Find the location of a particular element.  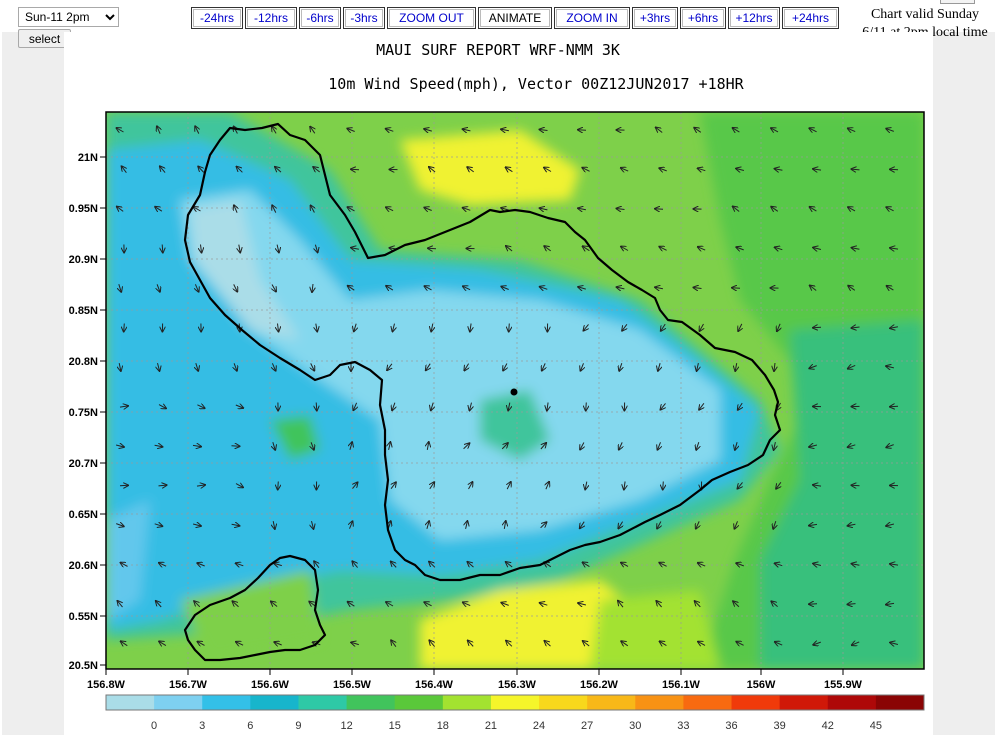

forecast-time-select: Sun-11 2pm is located at coordinates (68, 17).